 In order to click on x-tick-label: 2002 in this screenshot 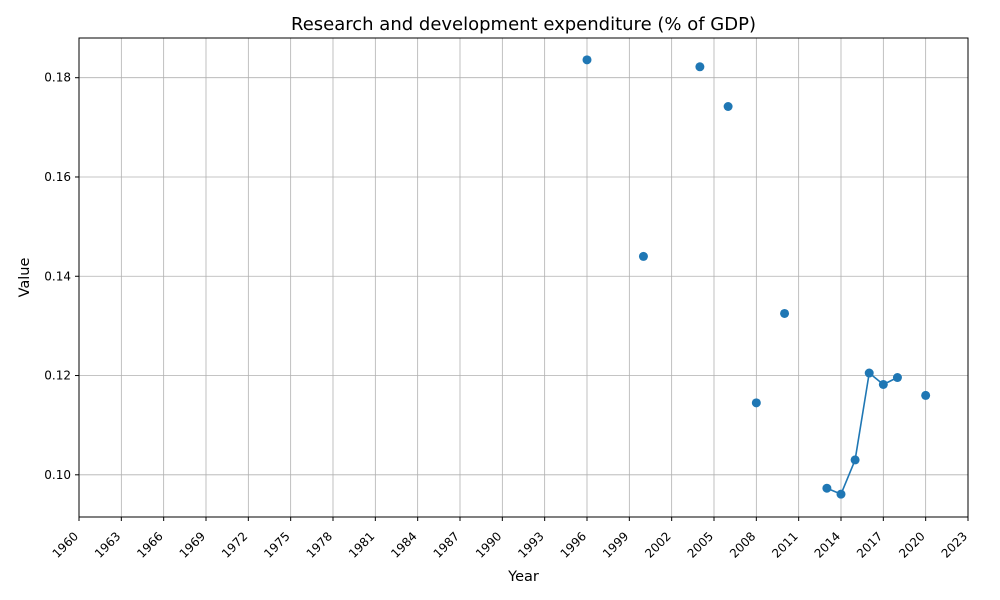, I will do `click(657, 544)`.